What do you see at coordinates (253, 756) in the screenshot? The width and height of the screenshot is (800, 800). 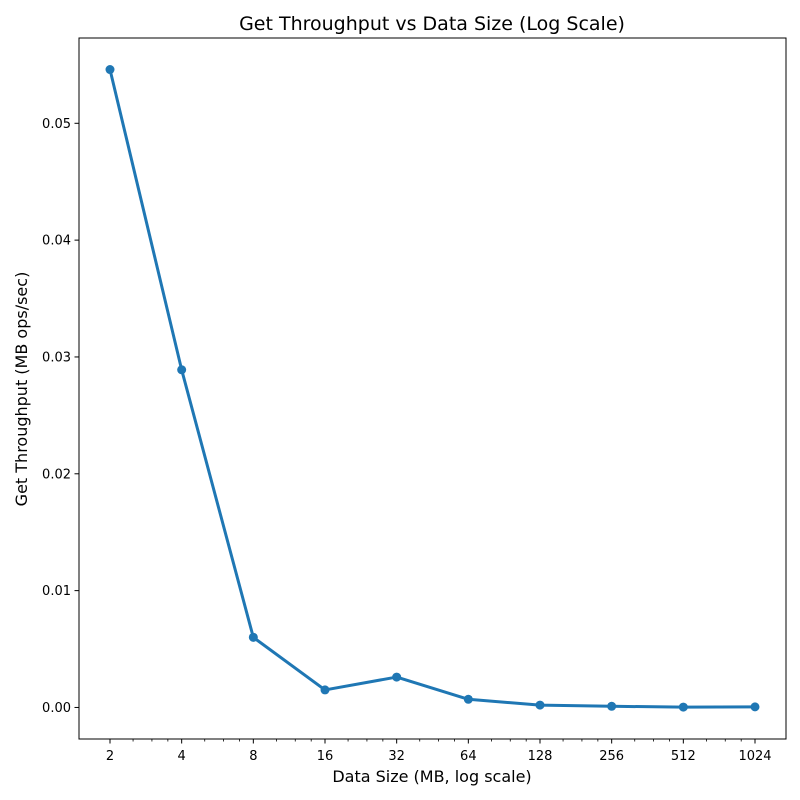 I see `x-tick-label: 8` at bounding box center [253, 756].